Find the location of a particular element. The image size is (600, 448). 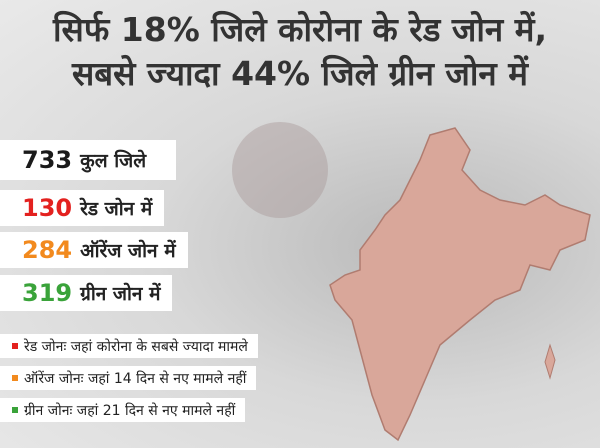

note-row: ऑरेंज जोनः जहां 14 दिन से नए मामले नहीं is located at coordinates (128, 378).